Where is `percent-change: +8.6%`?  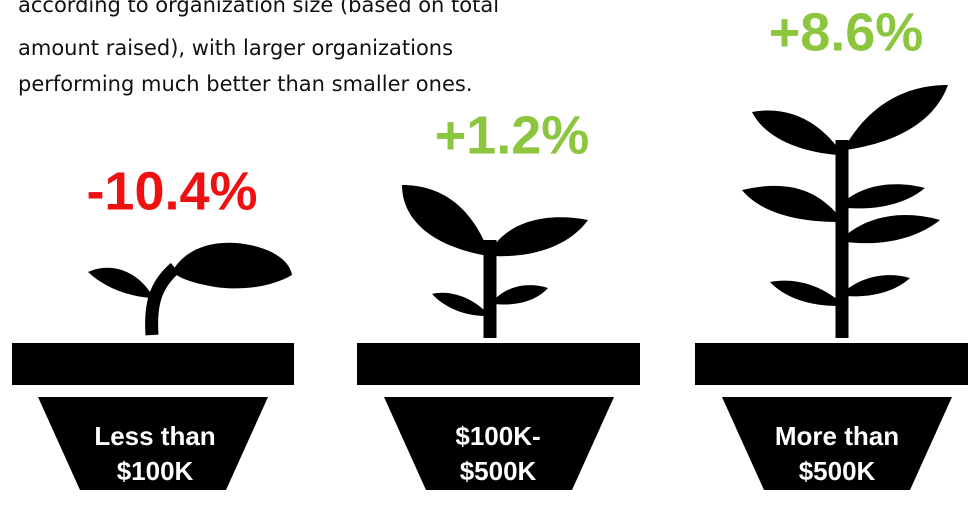
percent-change: +8.6% is located at coordinates (846, 32).